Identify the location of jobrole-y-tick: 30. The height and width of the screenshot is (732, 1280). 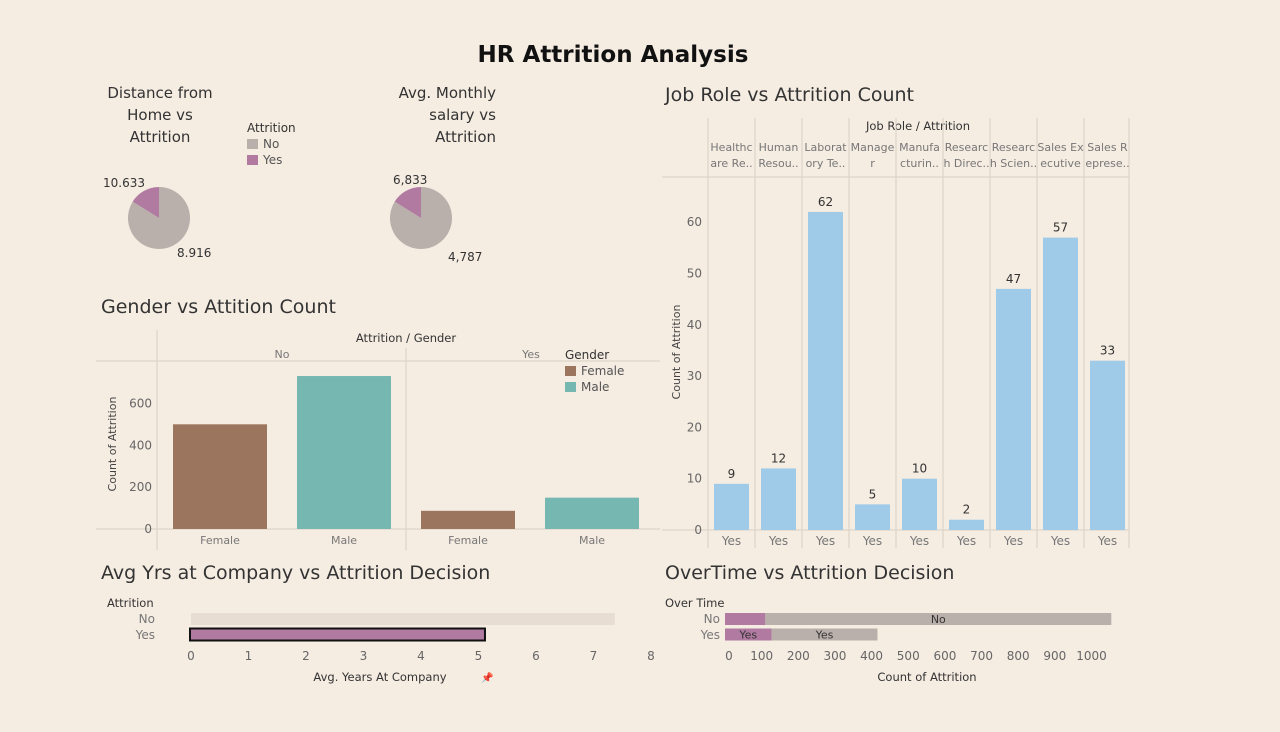
(694, 376).